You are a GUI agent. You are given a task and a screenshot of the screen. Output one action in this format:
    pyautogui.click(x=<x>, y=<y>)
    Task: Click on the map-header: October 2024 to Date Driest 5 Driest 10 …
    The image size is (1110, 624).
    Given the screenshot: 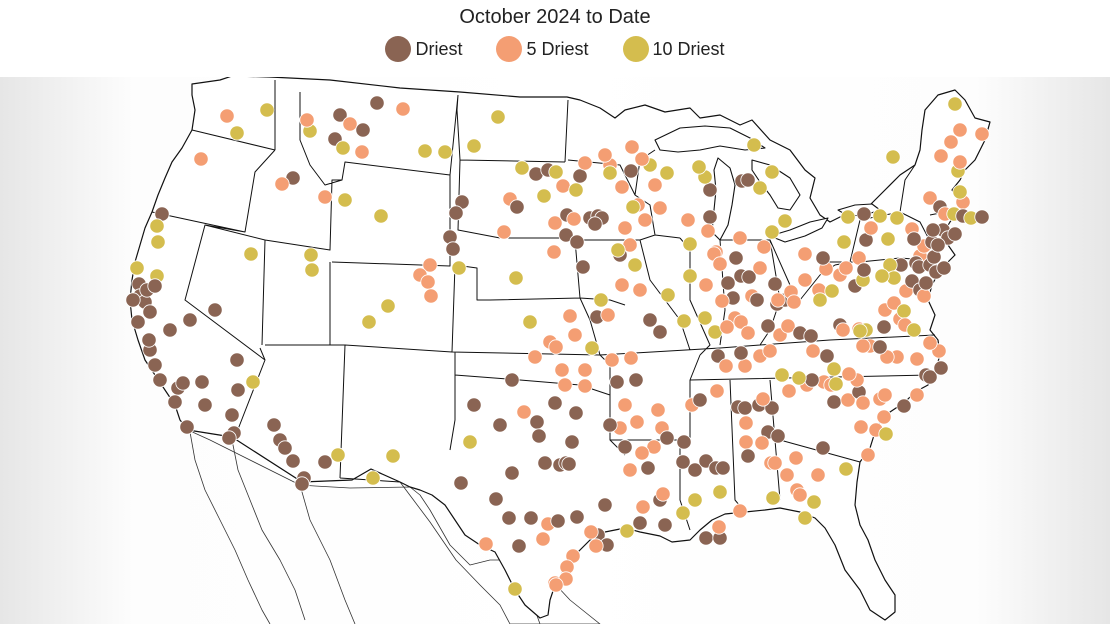 What is the action you would take?
    pyautogui.click(x=555, y=38)
    